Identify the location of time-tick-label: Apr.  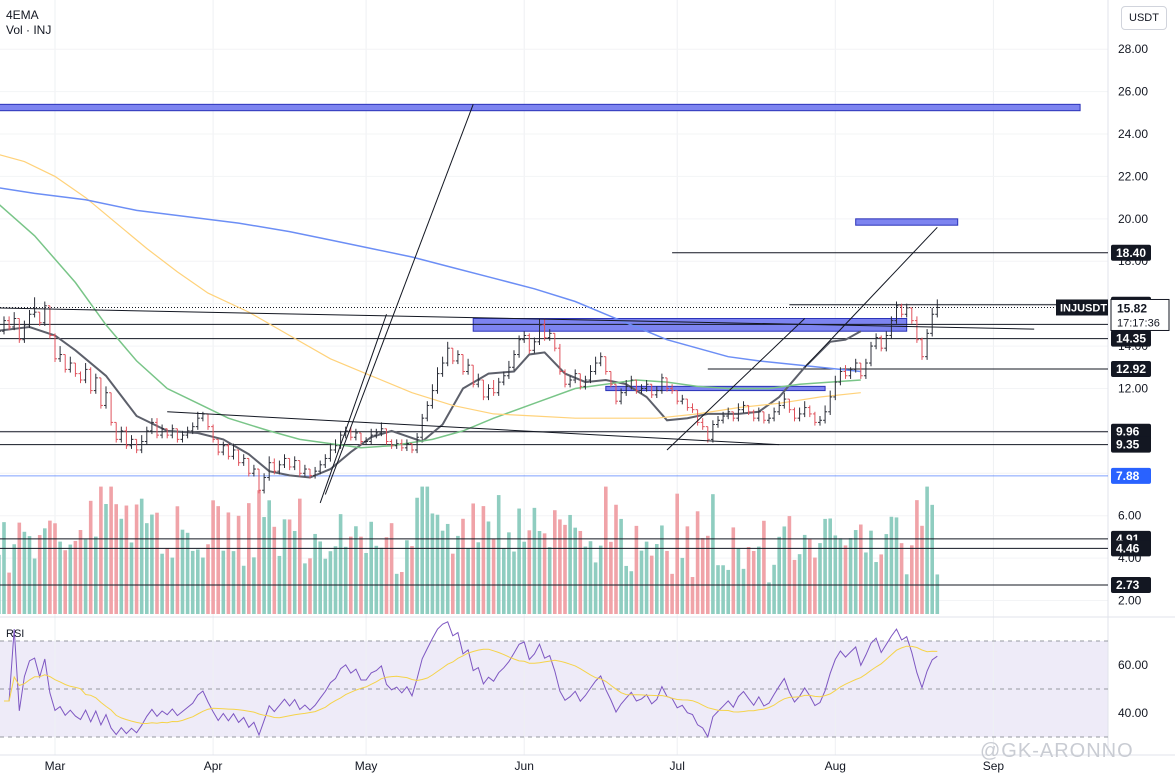
(213, 766).